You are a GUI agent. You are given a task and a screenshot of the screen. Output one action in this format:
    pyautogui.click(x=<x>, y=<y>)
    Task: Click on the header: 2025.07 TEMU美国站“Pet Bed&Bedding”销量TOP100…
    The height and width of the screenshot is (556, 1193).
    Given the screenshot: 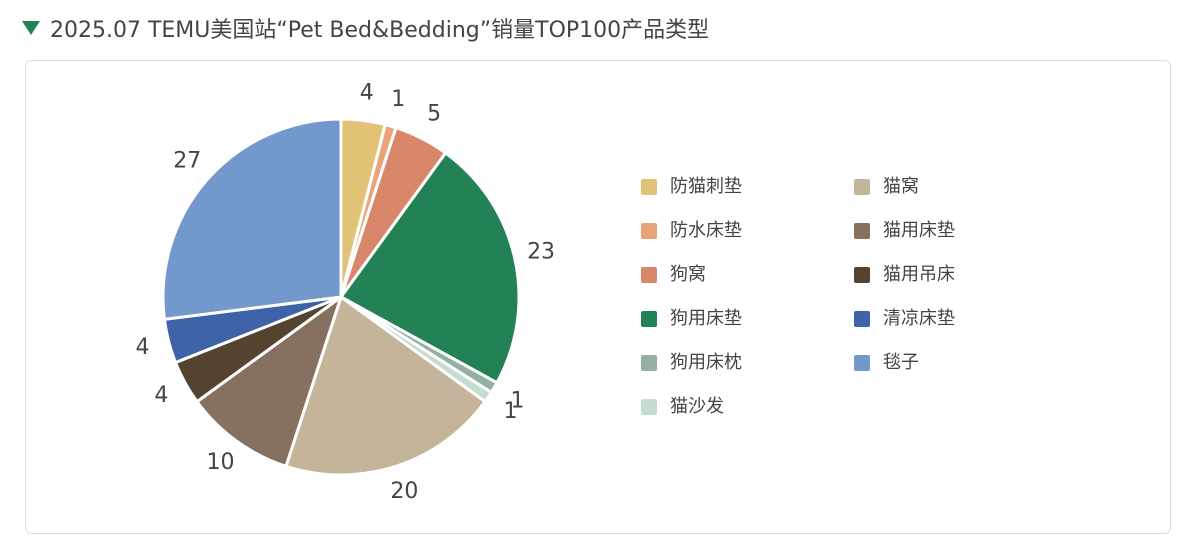 What is the action you would take?
    pyautogui.click(x=365, y=28)
    